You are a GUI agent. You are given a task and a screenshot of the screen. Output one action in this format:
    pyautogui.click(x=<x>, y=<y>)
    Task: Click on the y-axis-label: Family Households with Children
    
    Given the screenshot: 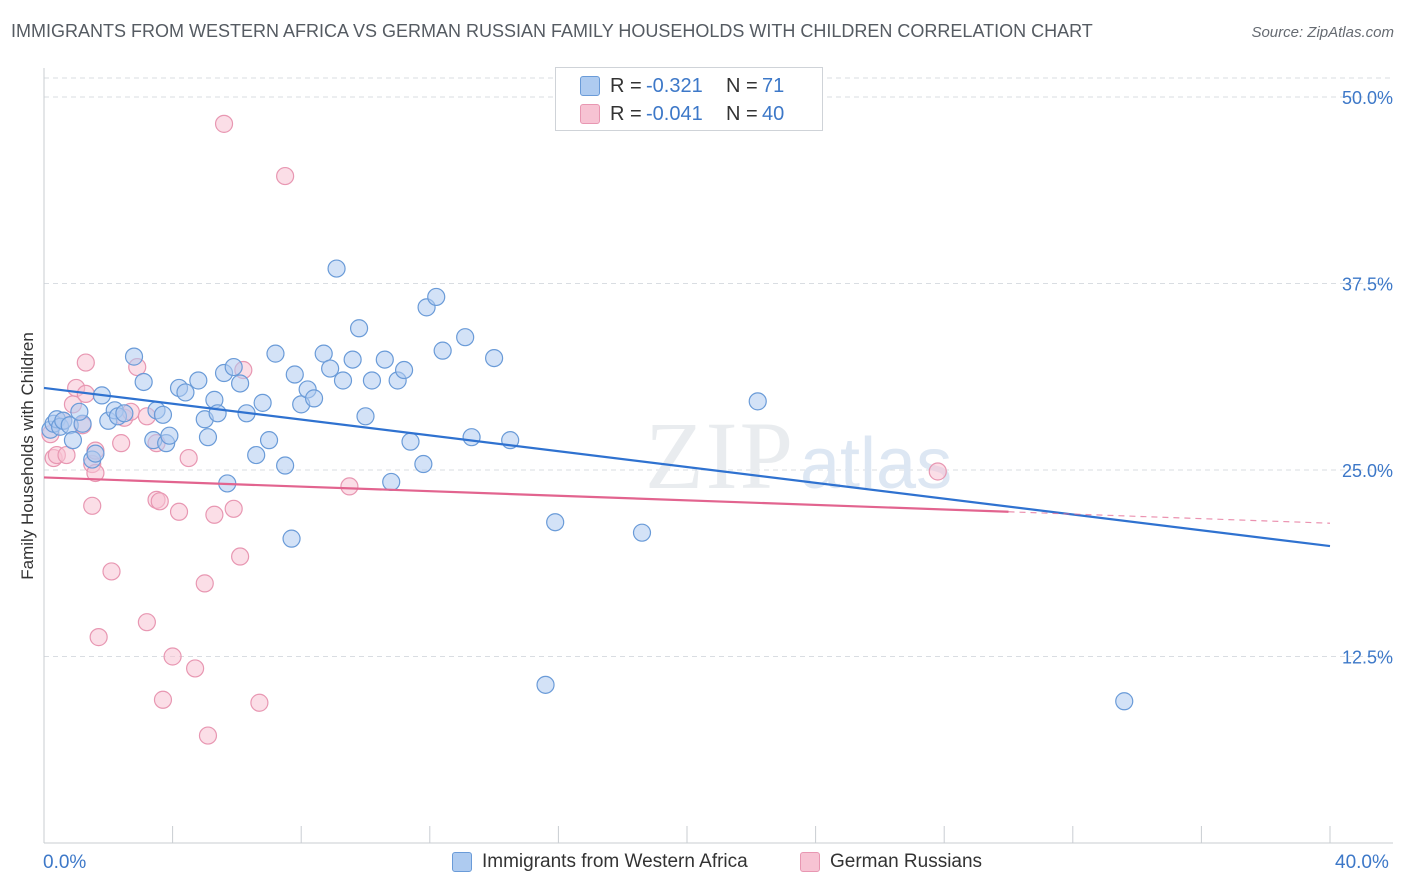 What is the action you would take?
    pyautogui.click(x=27, y=456)
    